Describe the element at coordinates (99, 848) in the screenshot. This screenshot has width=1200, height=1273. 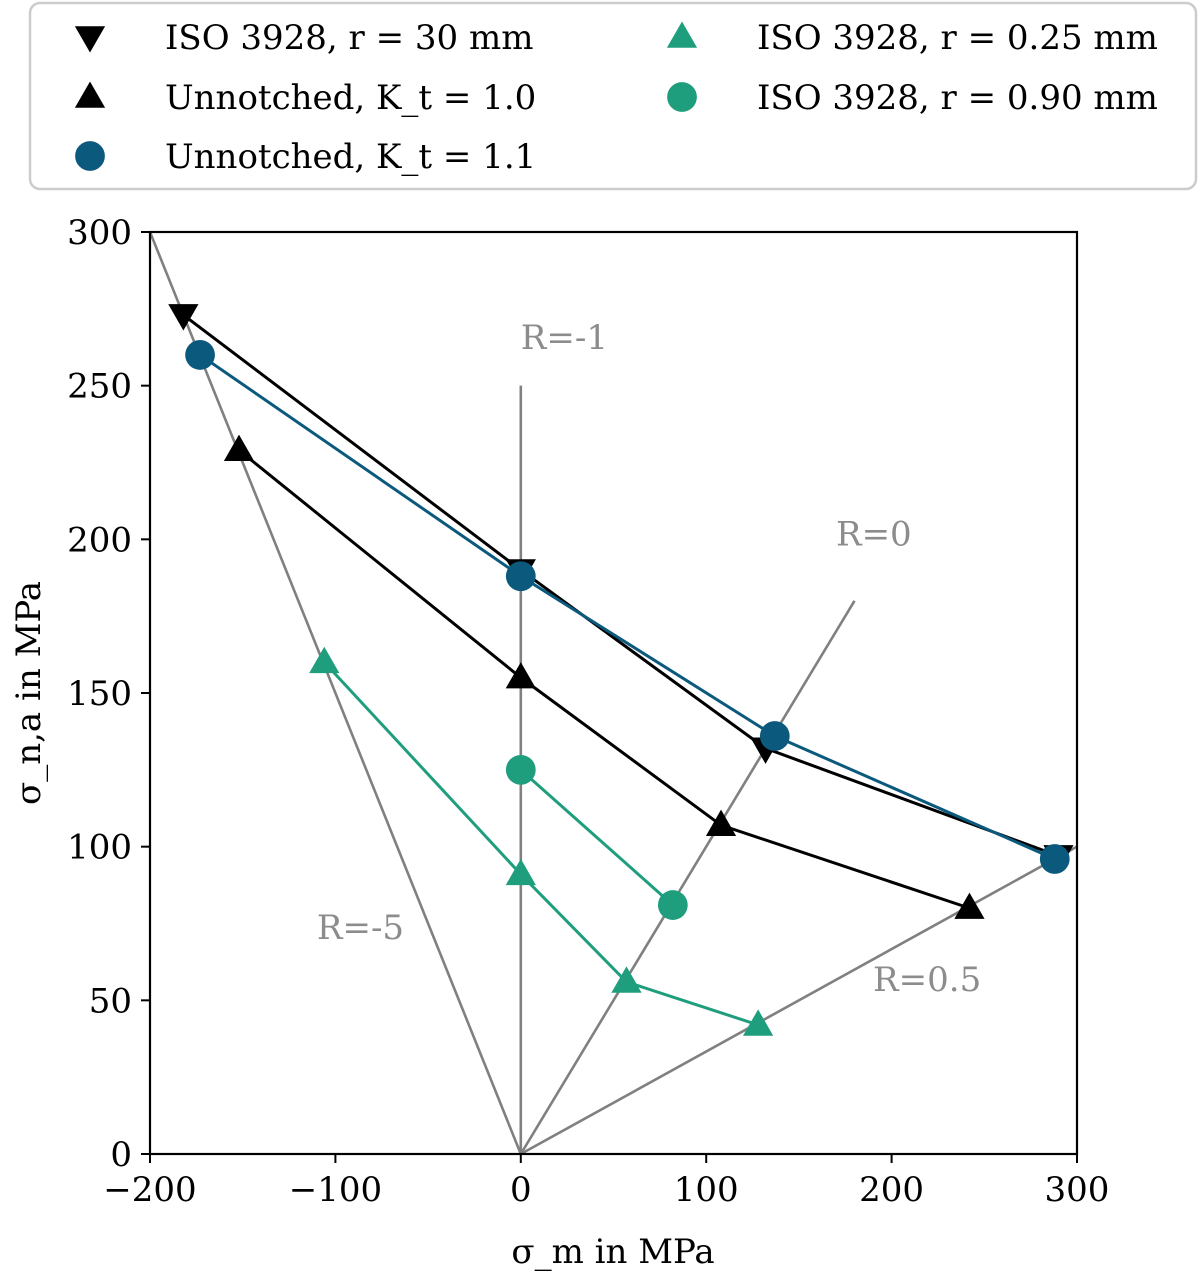
I see `y-tick-label: 100` at that location.